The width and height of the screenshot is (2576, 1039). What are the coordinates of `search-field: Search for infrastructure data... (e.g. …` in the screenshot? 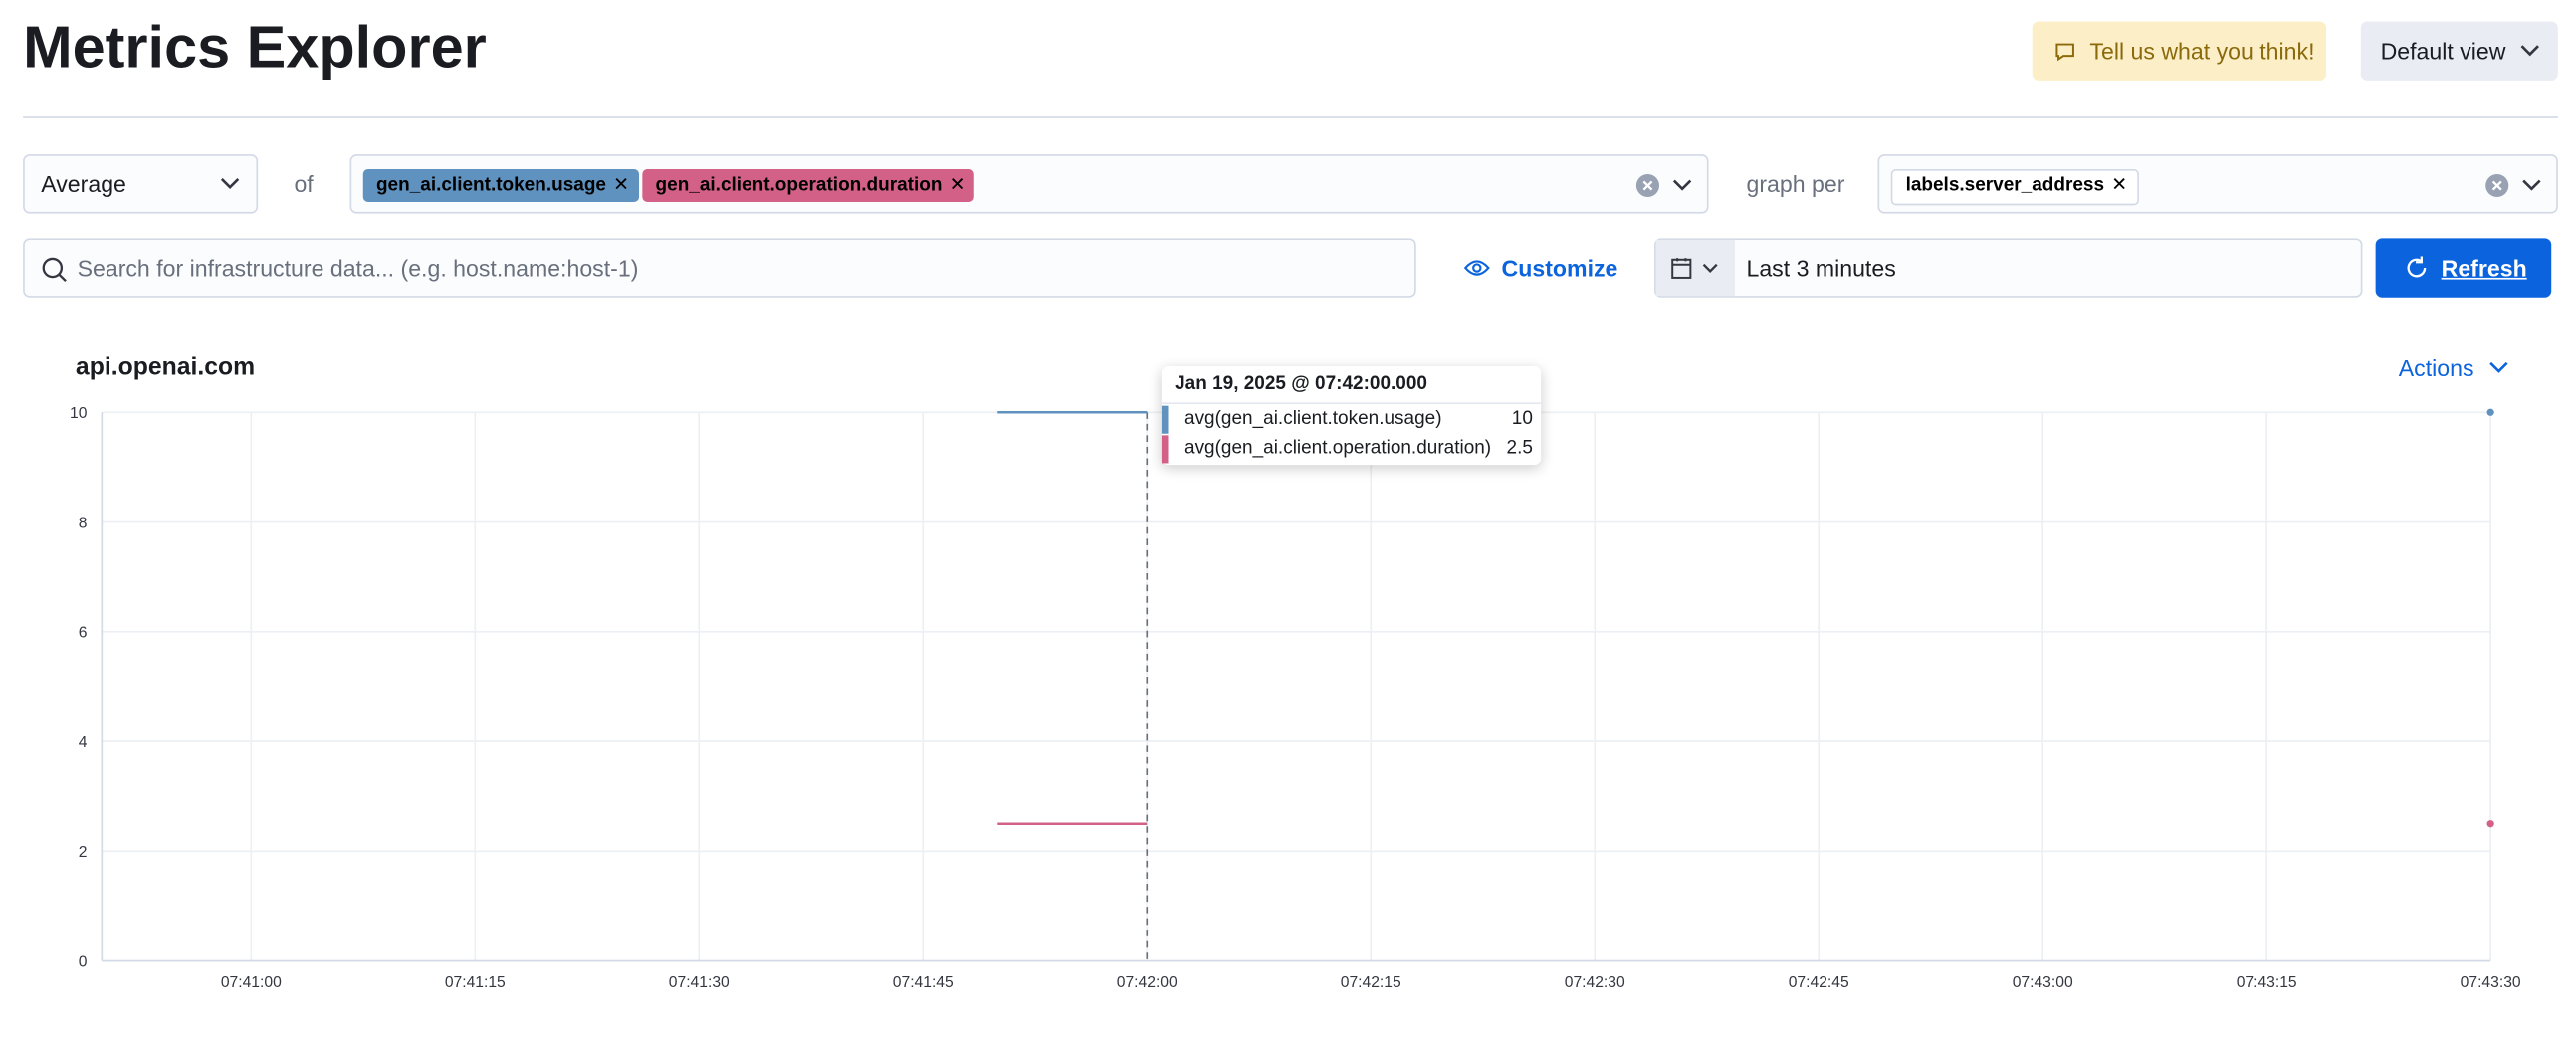 It's located at (719, 268).